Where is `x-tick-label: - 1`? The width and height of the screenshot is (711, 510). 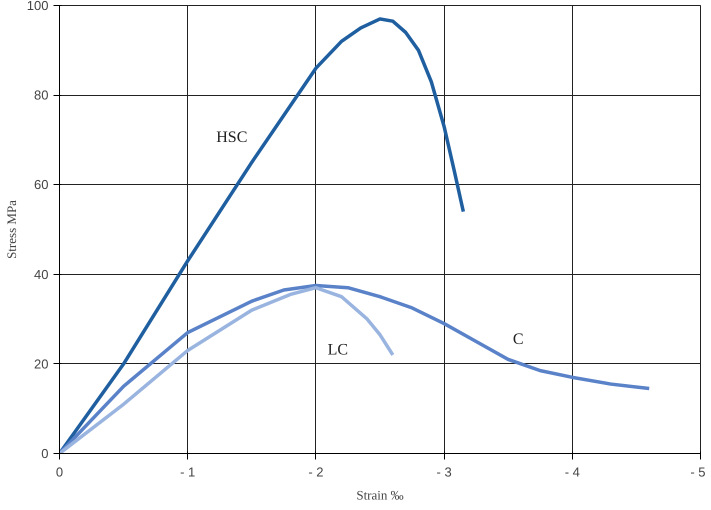
x-tick-label: - 1 is located at coordinates (188, 472).